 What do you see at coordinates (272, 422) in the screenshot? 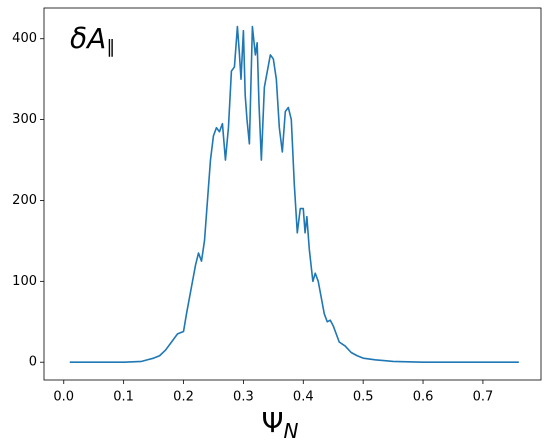
I see `x-label-text: Ψ` at bounding box center [272, 422].